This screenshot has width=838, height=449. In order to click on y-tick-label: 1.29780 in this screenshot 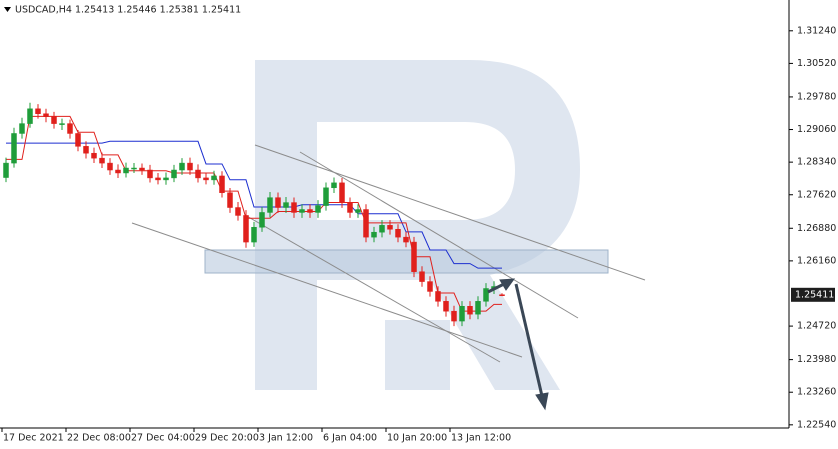, I will do `click(816, 96)`.